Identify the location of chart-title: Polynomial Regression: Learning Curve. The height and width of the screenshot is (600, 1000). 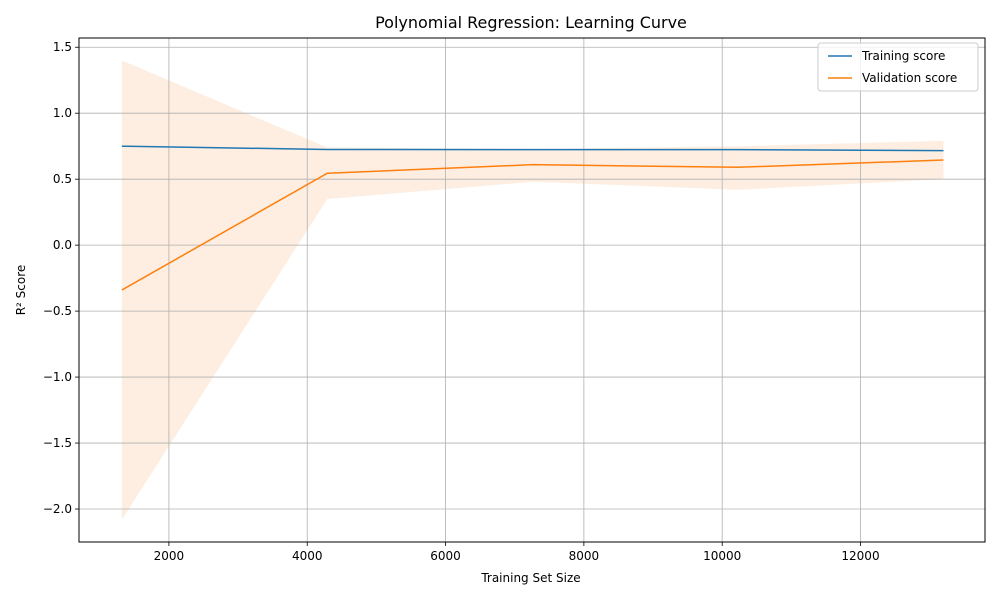
(531, 22).